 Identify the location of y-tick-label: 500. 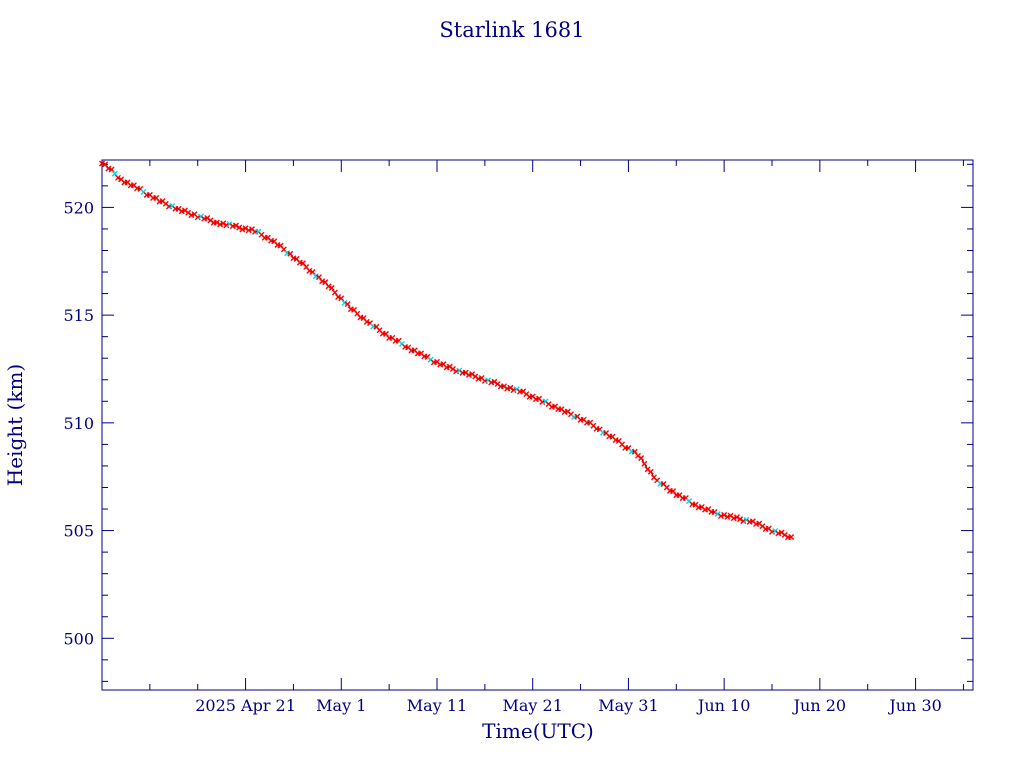
(78, 638).